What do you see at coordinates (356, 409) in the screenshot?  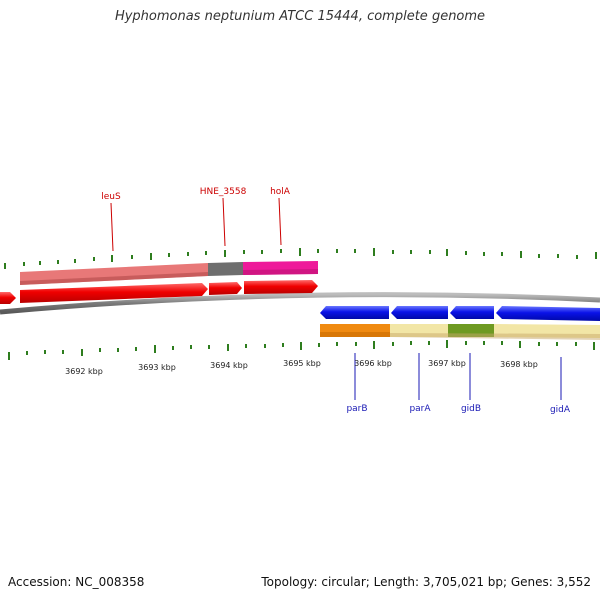 I see `gene-label-parB: parB` at bounding box center [356, 409].